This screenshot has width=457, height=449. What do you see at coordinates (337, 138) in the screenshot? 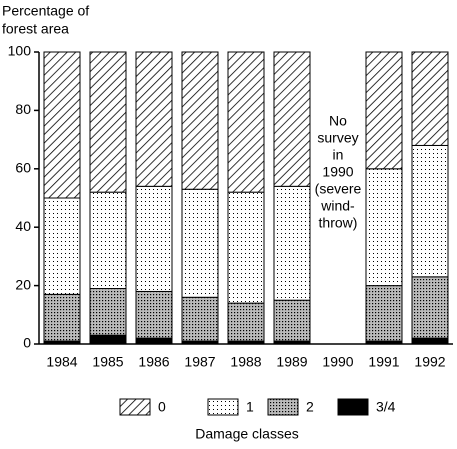
I see `annotation: survey` at bounding box center [337, 138].